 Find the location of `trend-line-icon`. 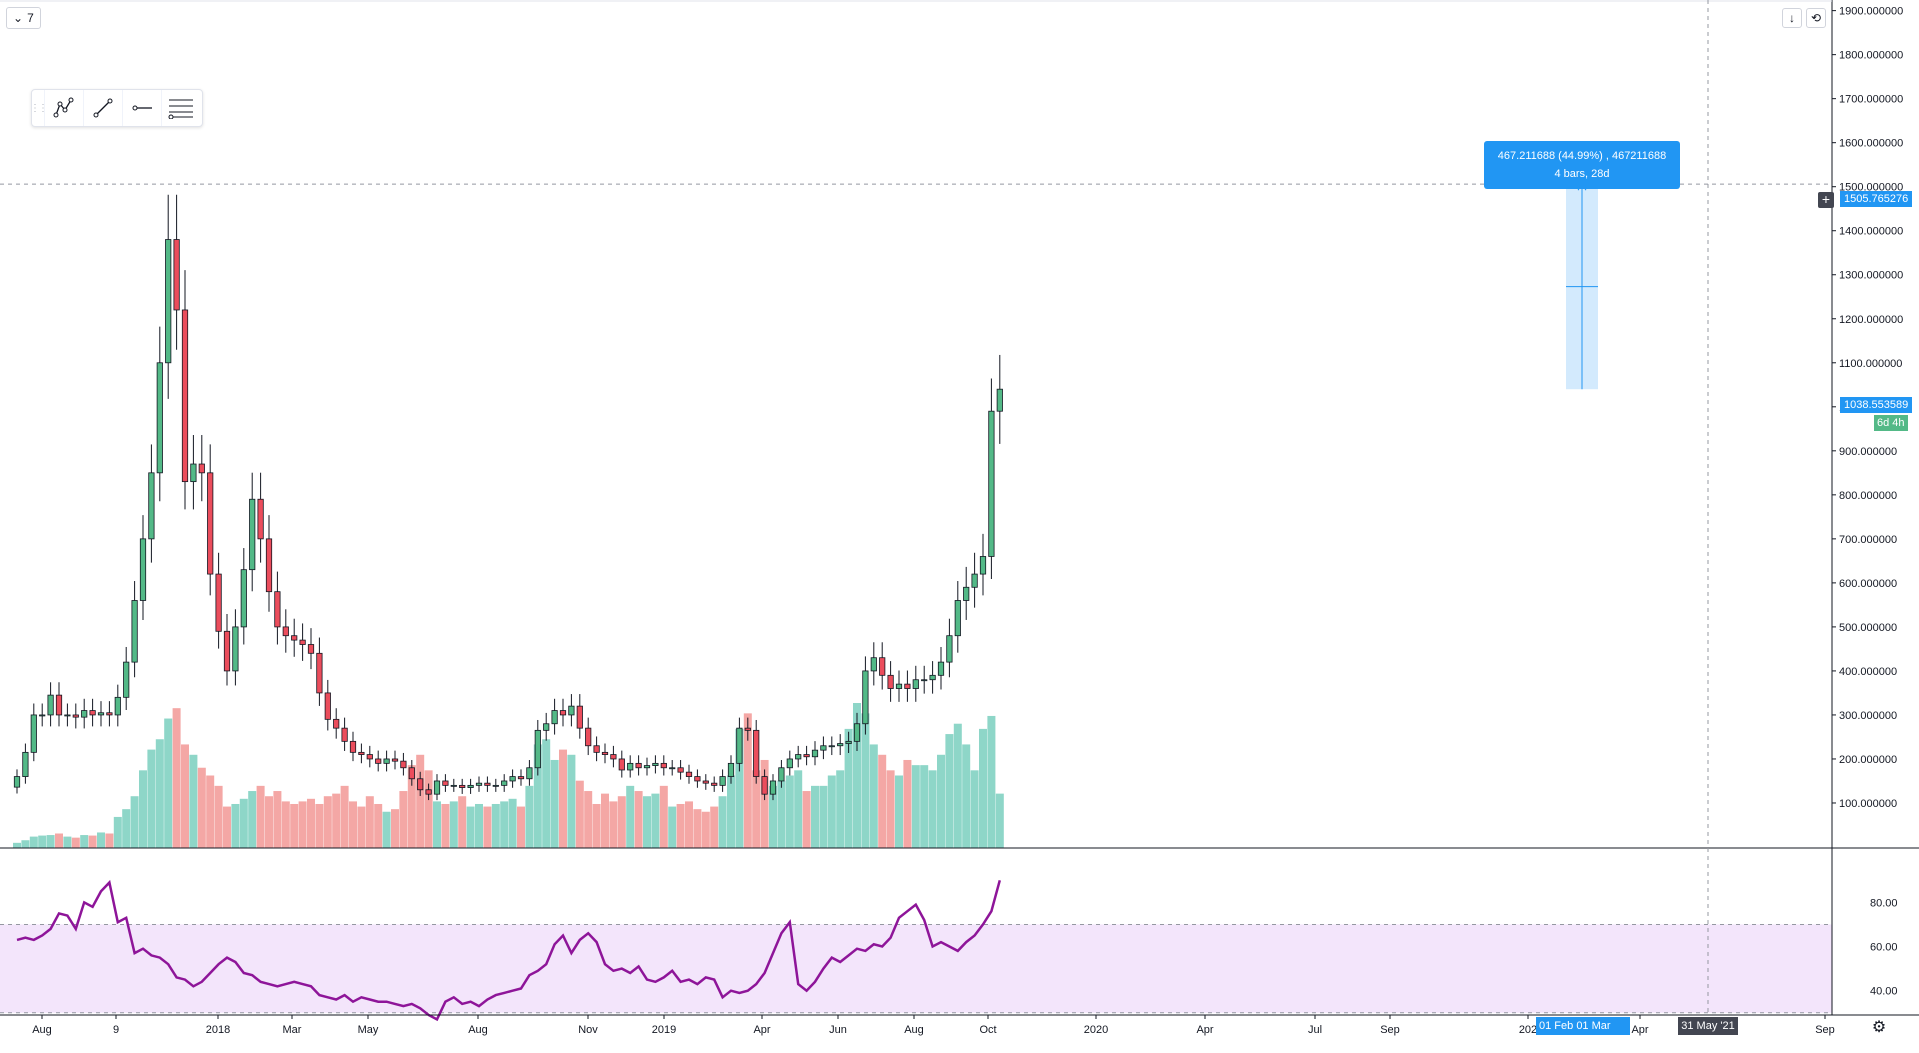

trend-line-icon is located at coordinates (102, 108).